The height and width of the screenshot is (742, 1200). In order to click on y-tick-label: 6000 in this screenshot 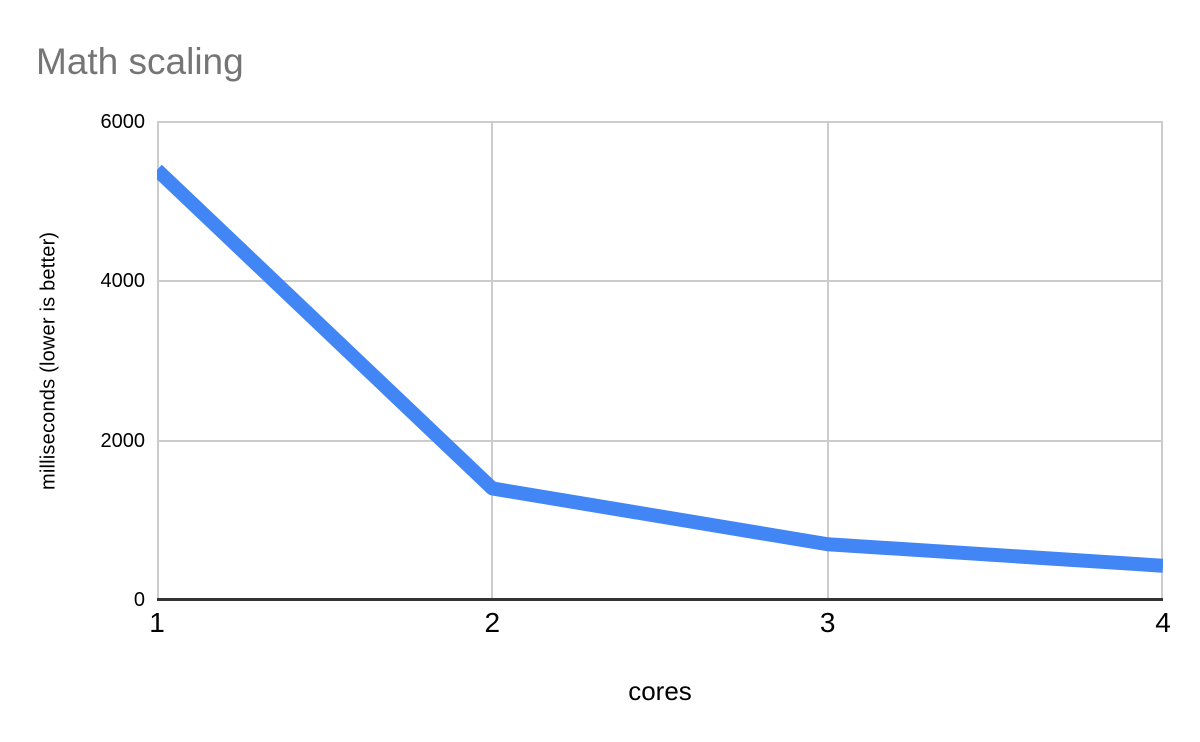, I will do `click(123, 122)`.